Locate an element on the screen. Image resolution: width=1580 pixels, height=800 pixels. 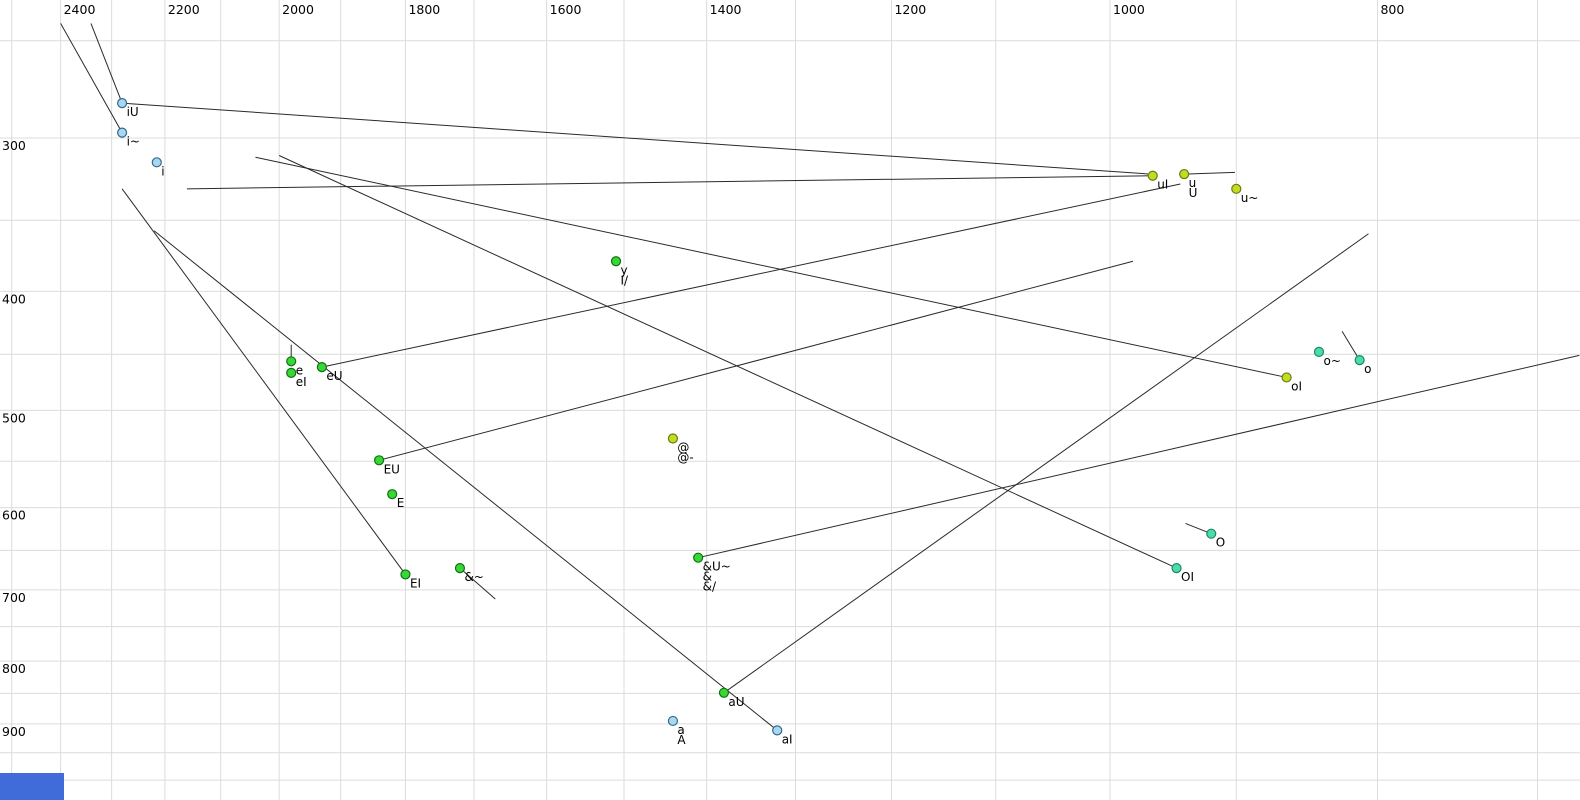
trajectory-line-to-i~ is located at coordinates (91, 78).